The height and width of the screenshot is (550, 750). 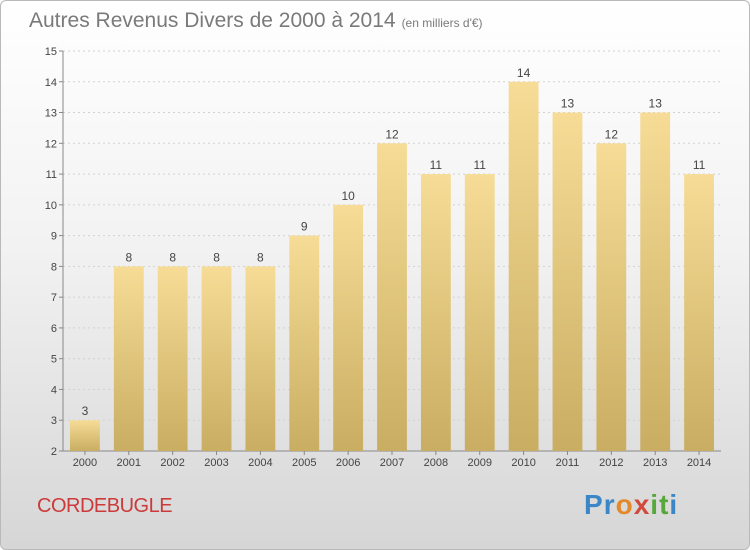 I want to click on x-tick-label: 2001, so click(x=129, y=463).